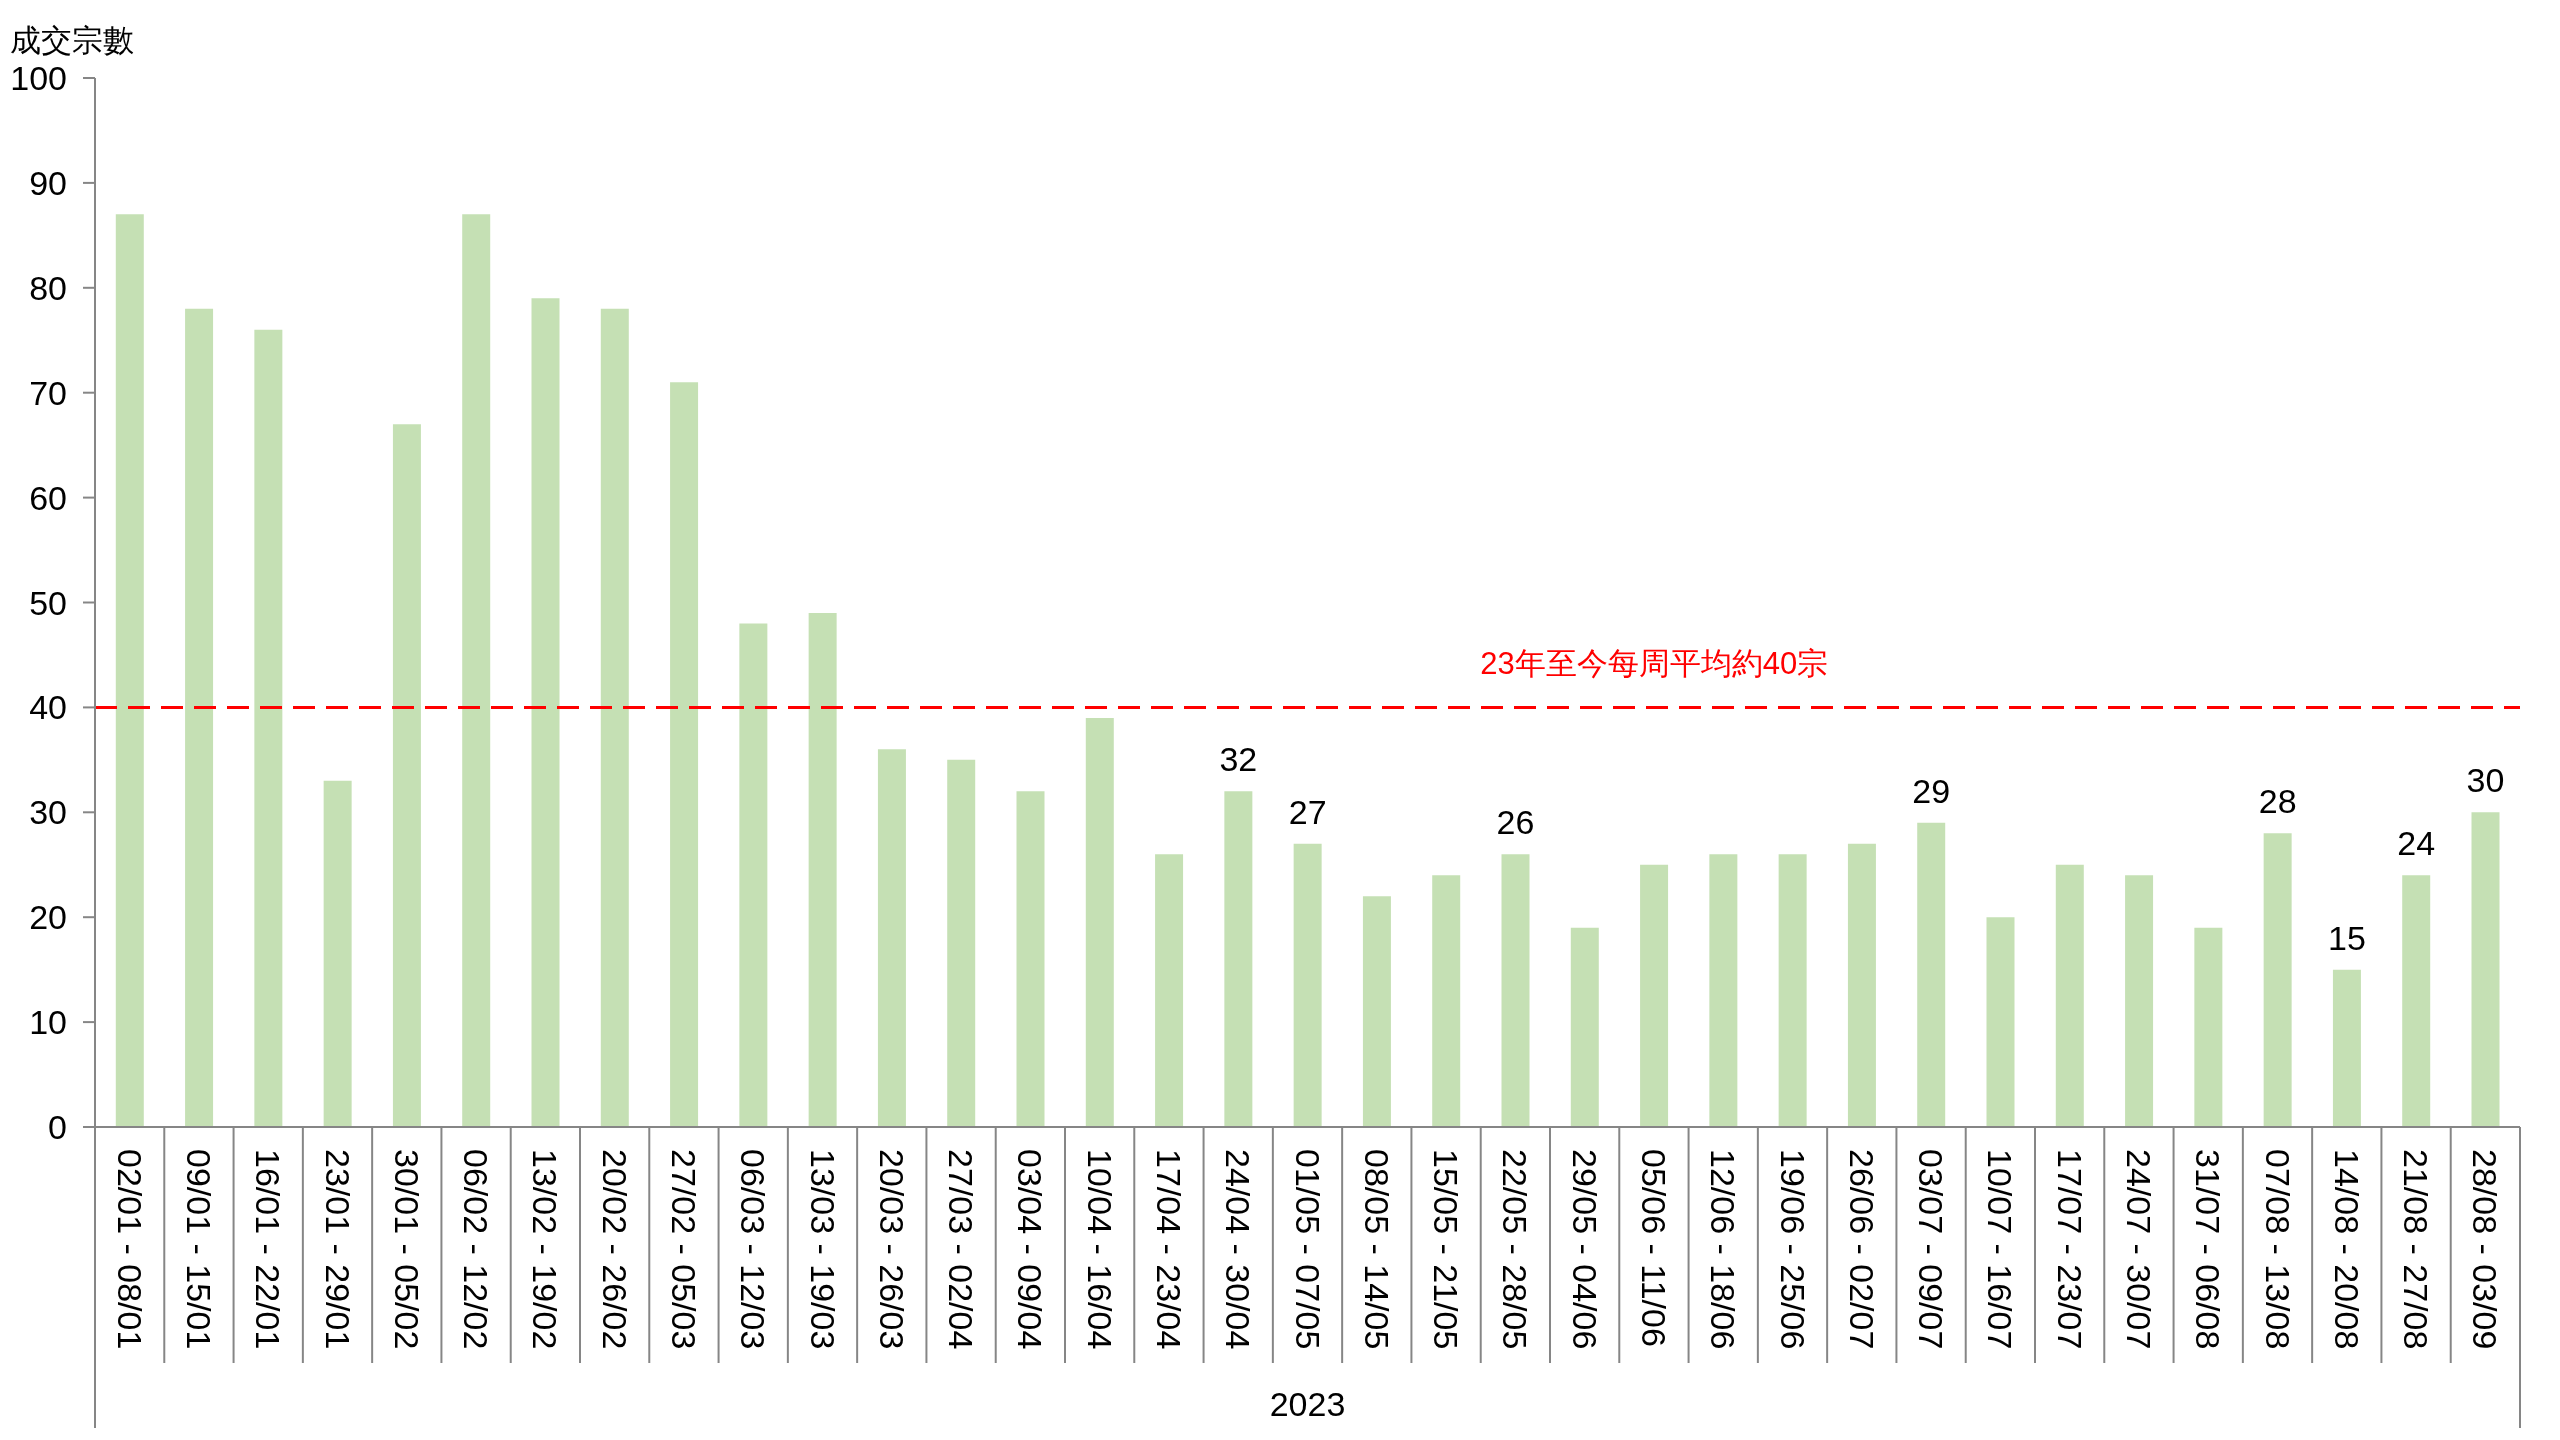  I want to click on x-tick-label: 23/01 - 29/01, so click(337, 1249).